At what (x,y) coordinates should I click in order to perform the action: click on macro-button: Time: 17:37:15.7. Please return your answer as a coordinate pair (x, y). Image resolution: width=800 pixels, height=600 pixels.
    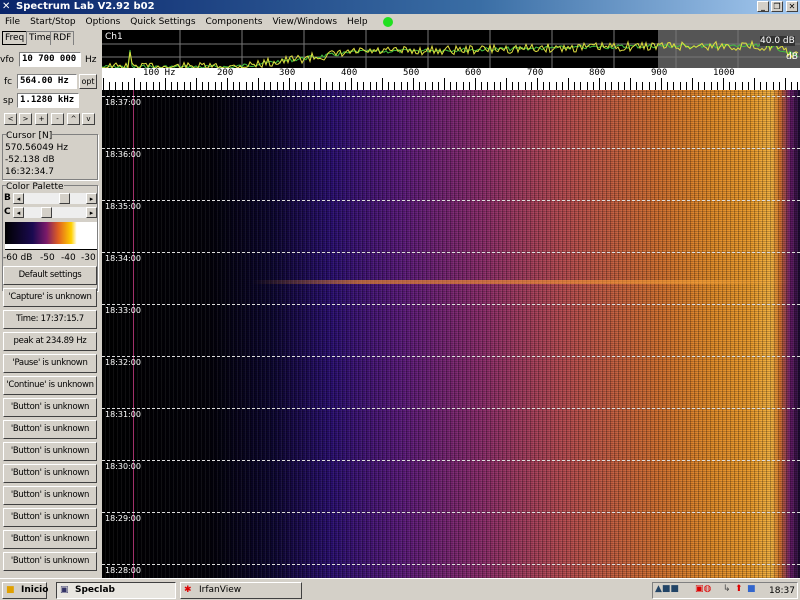
    Looking at the image, I should click on (50, 319).